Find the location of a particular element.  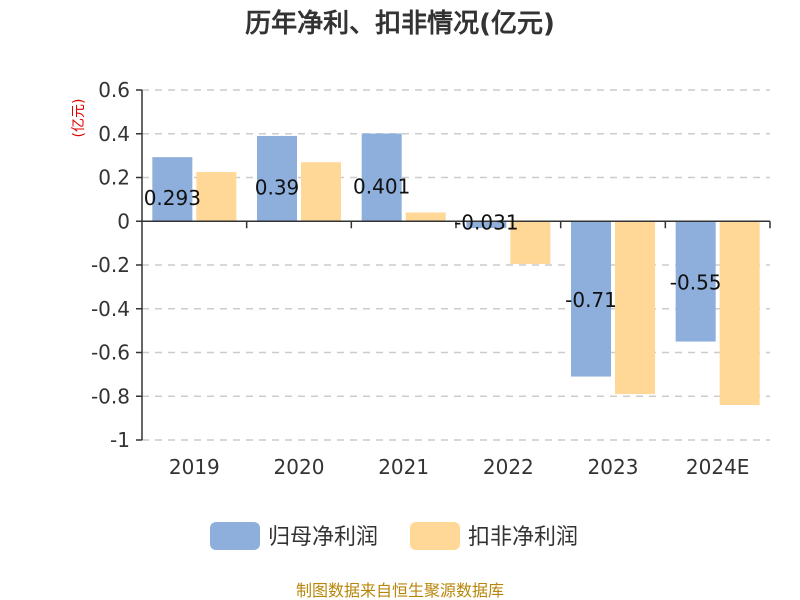

data-label: -0.031 is located at coordinates (486, 222).